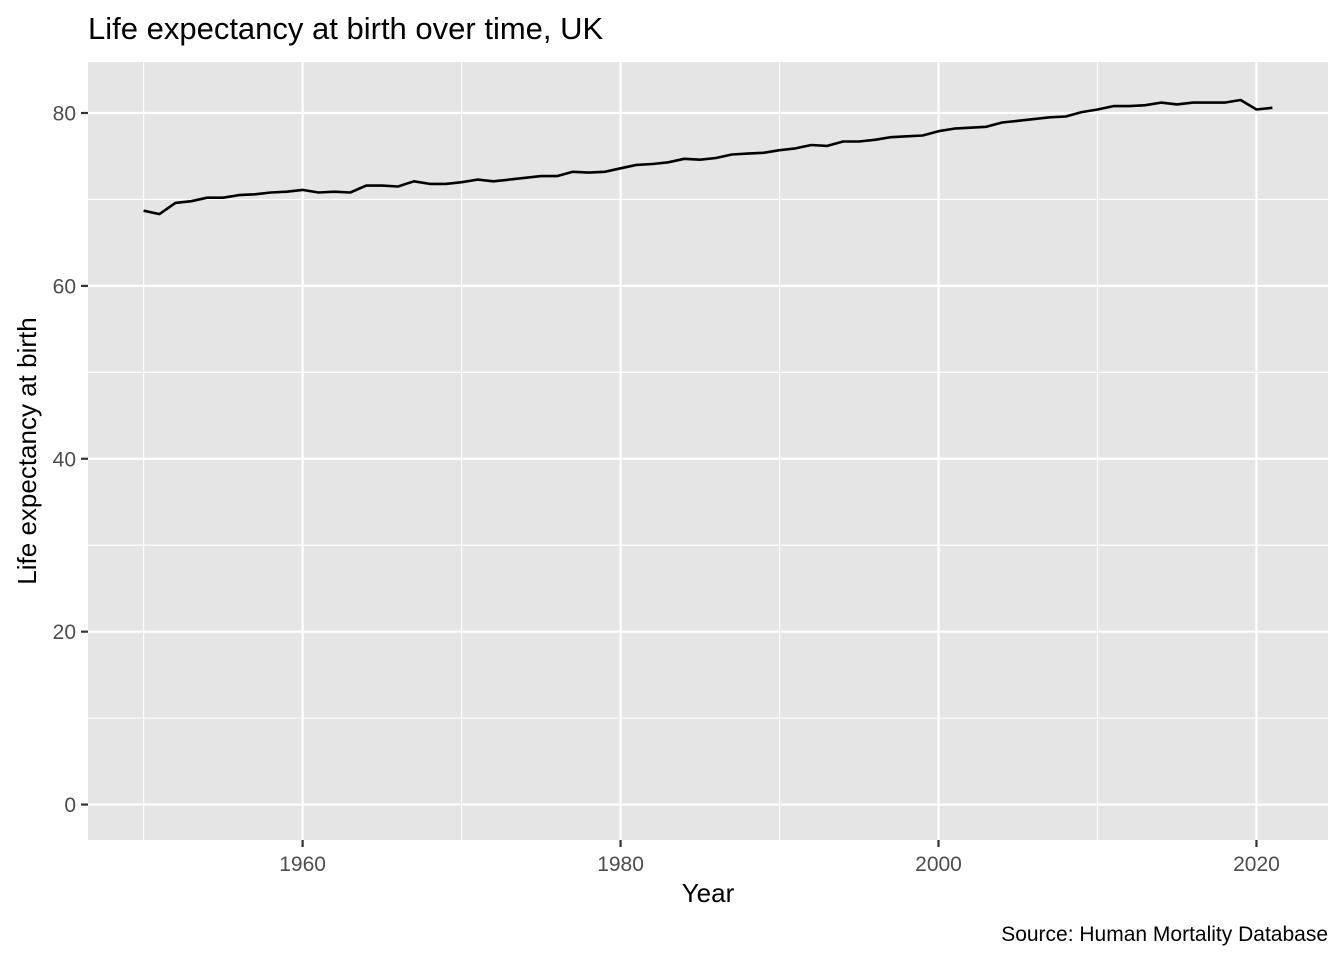 The height and width of the screenshot is (960, 1344). Describe the element at coordinates (27, 450) in the screenshot. I see `y-axis-title: Life expectancy at birth` at that location.